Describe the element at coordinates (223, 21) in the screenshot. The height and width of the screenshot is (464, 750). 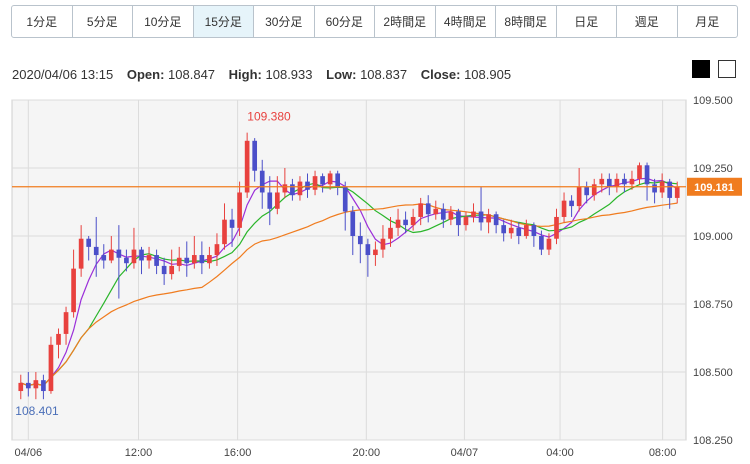
I see `tab-3: 15分足` at that location.